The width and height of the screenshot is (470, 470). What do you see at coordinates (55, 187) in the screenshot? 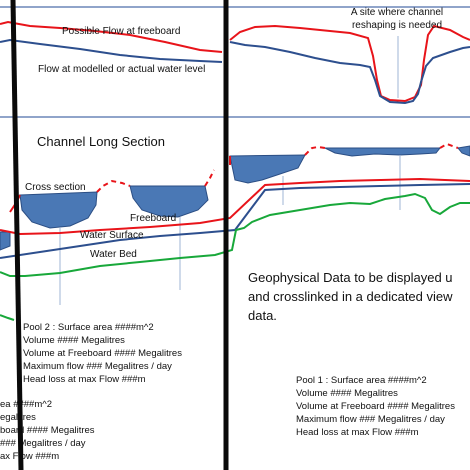
I see `label-cross-section: Cross section` at bounding box center [55, 187].